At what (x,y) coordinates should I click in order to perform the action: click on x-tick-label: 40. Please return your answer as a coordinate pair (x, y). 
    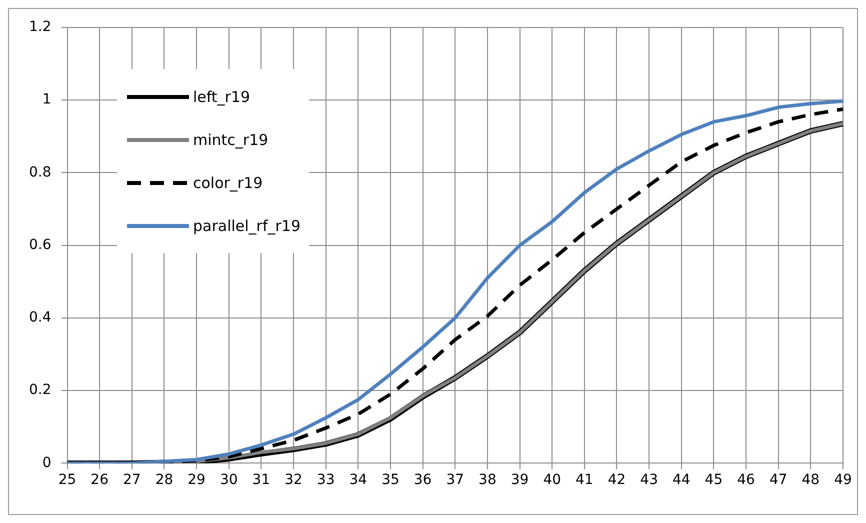
    Looking at the image, I should click on (552, 480).